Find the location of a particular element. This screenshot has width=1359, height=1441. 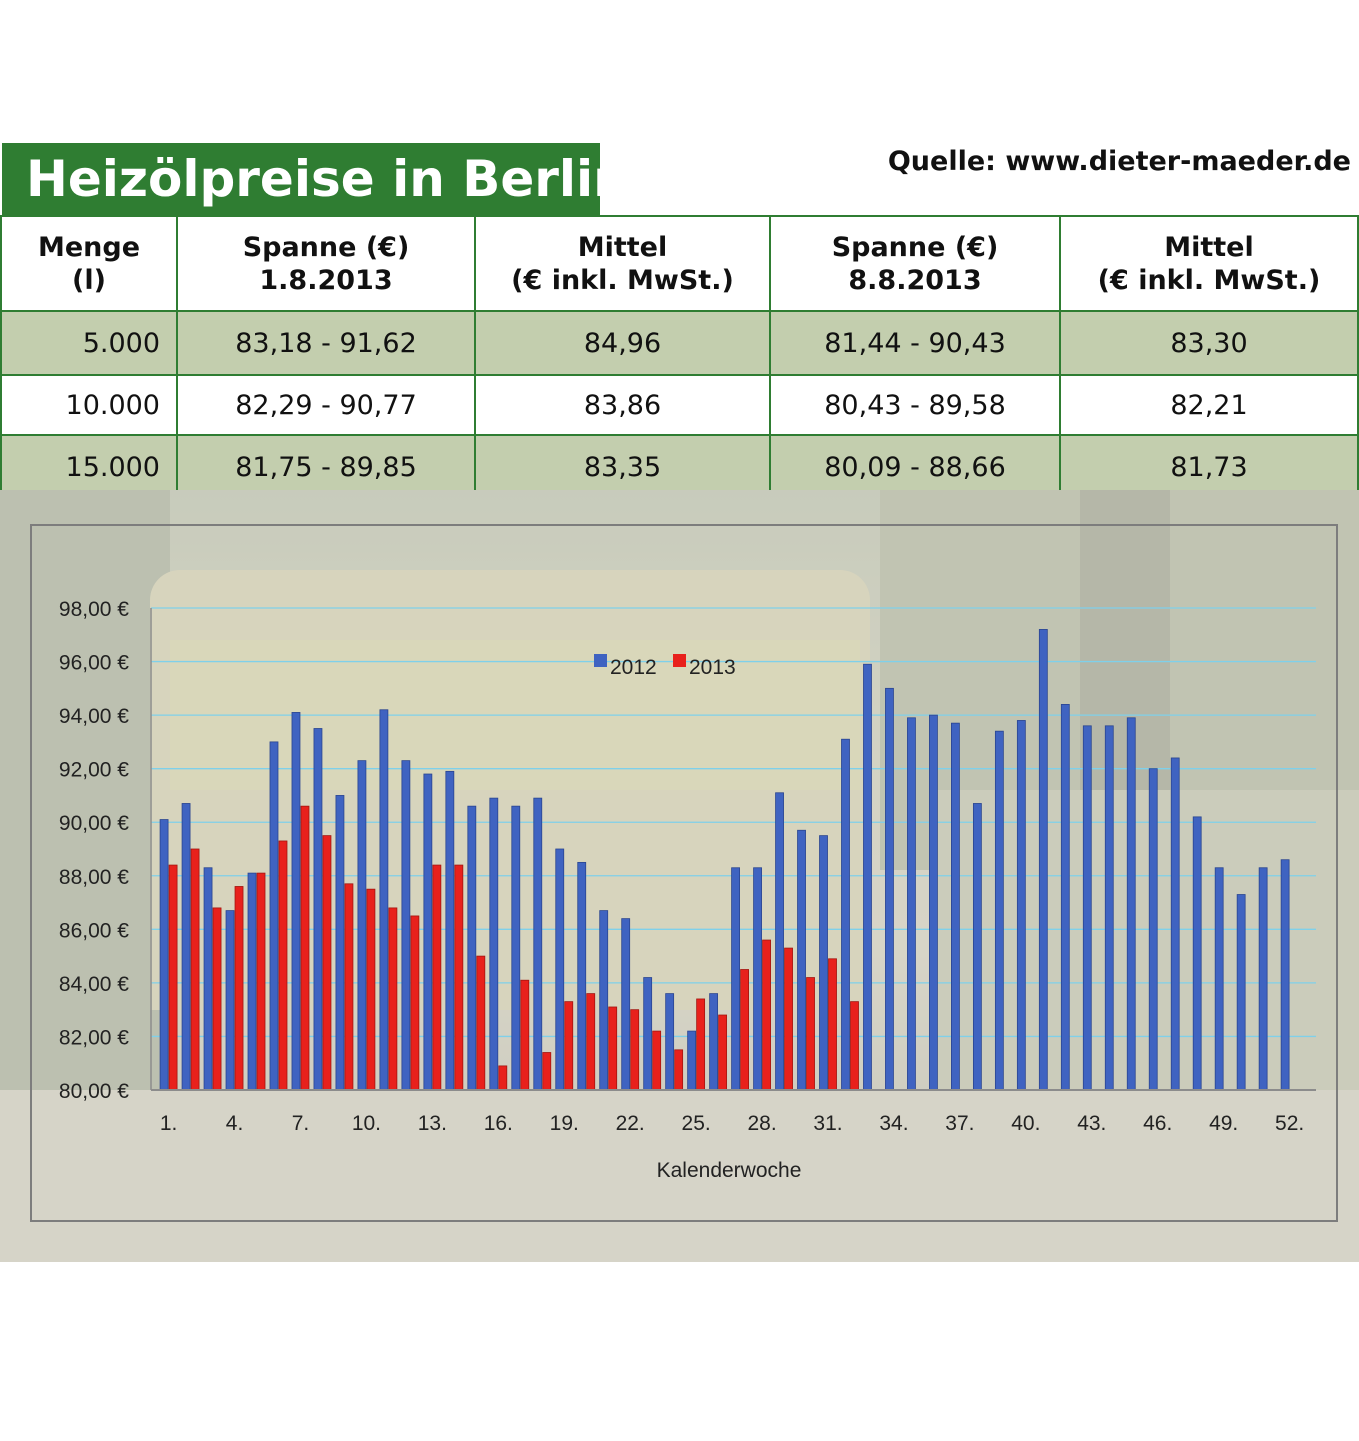

y-tick-label: 92,00 € is located at coordinates (94, 770).